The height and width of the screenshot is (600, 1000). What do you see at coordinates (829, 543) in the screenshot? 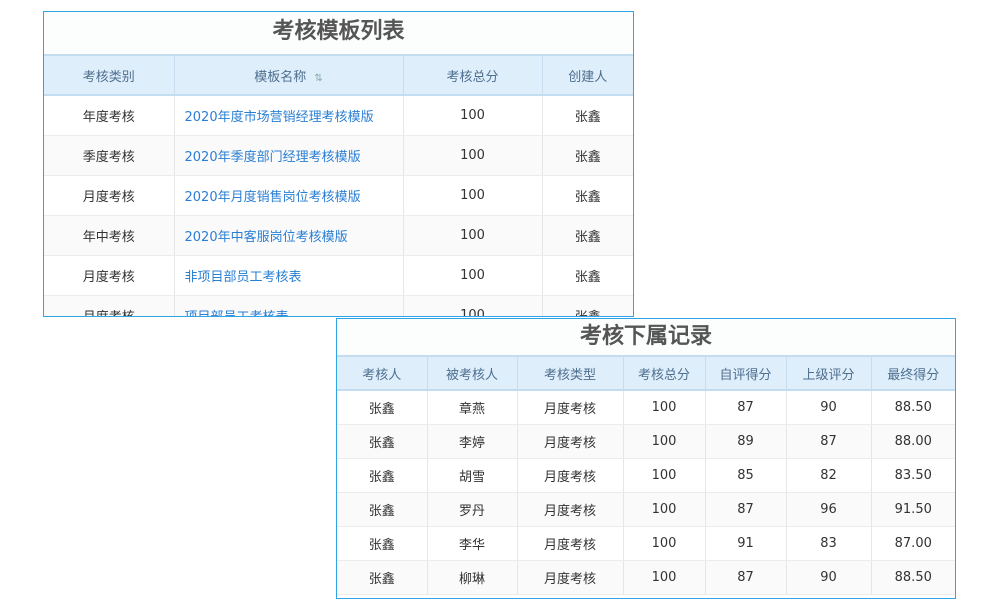
I see `table-cell: 83` at bounding box center [829, 543].